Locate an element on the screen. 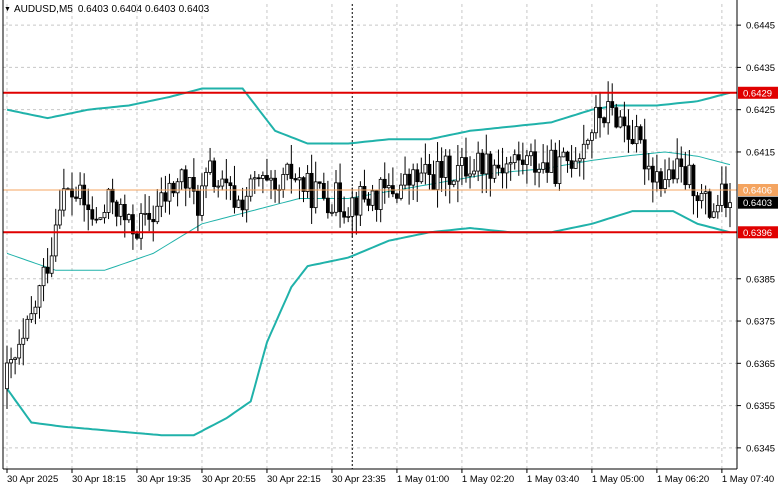 This screenshot has height=489, width=781. price-tick-label: 0.6425 is located at coordinates (760, 110).